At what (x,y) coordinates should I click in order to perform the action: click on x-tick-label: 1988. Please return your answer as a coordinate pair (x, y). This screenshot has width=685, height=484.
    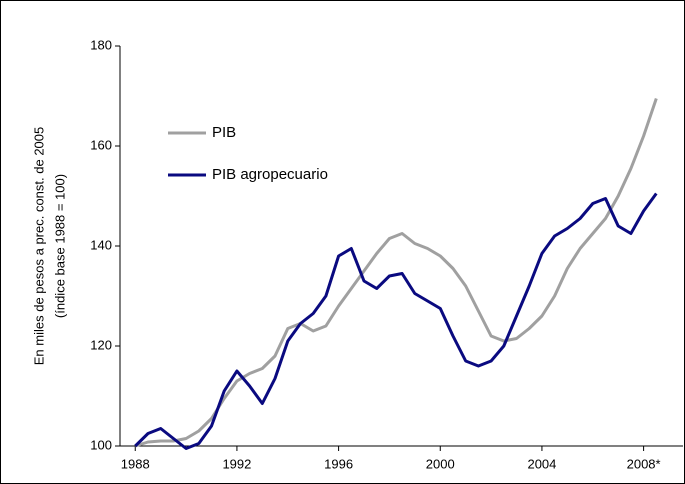
    Looking at the image, I should click on (135, 463).